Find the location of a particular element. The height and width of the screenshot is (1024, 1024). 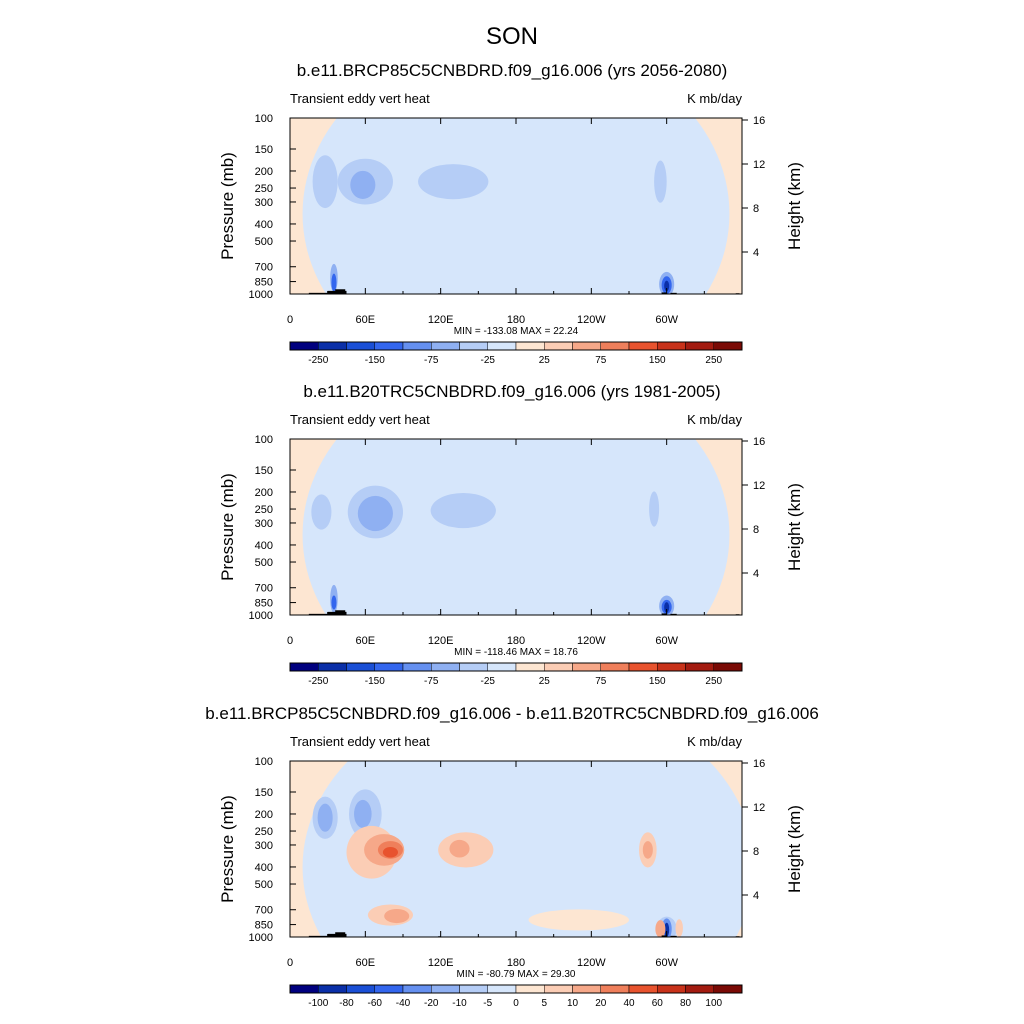

colorbar-label: -5 is located at coordinates (487, 1003).